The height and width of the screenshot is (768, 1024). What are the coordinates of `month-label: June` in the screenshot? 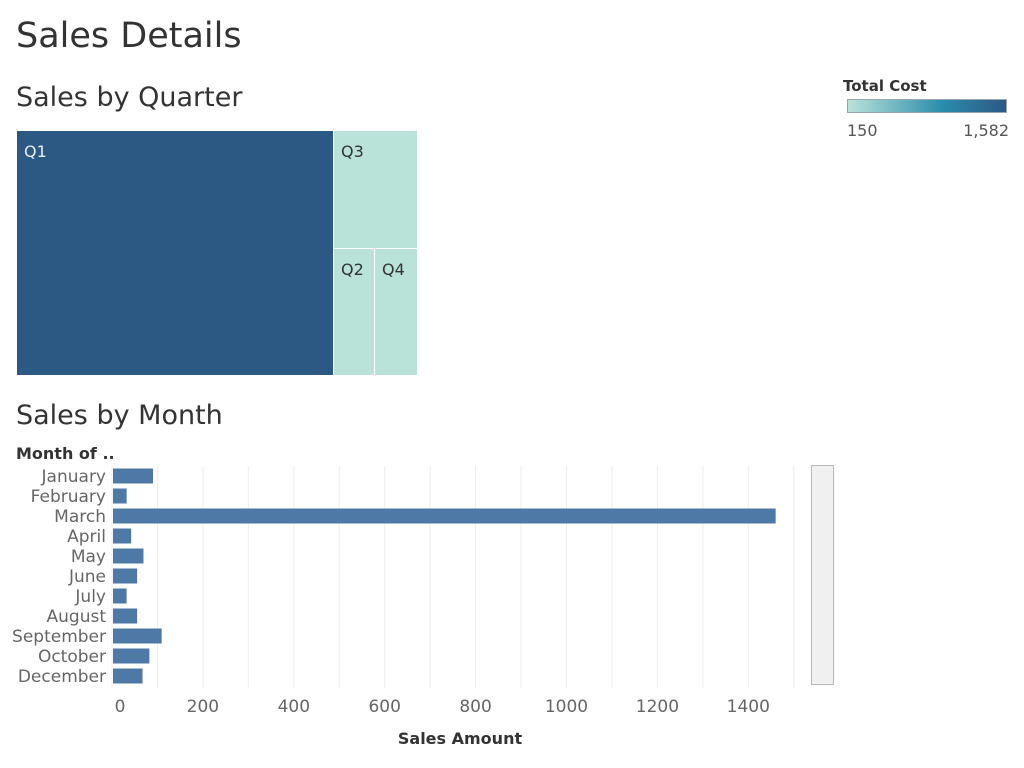 It's located at (87, 577).